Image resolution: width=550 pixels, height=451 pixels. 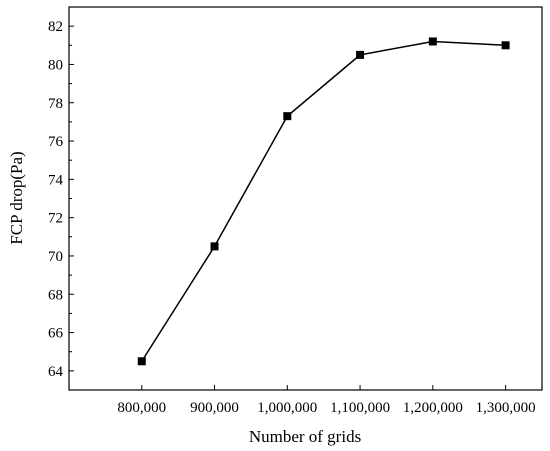 What do you see at coordinates (433, 408) in the screenshot?
I see `x-tick-label: 1,200,000` at bounding box center [433, 408].